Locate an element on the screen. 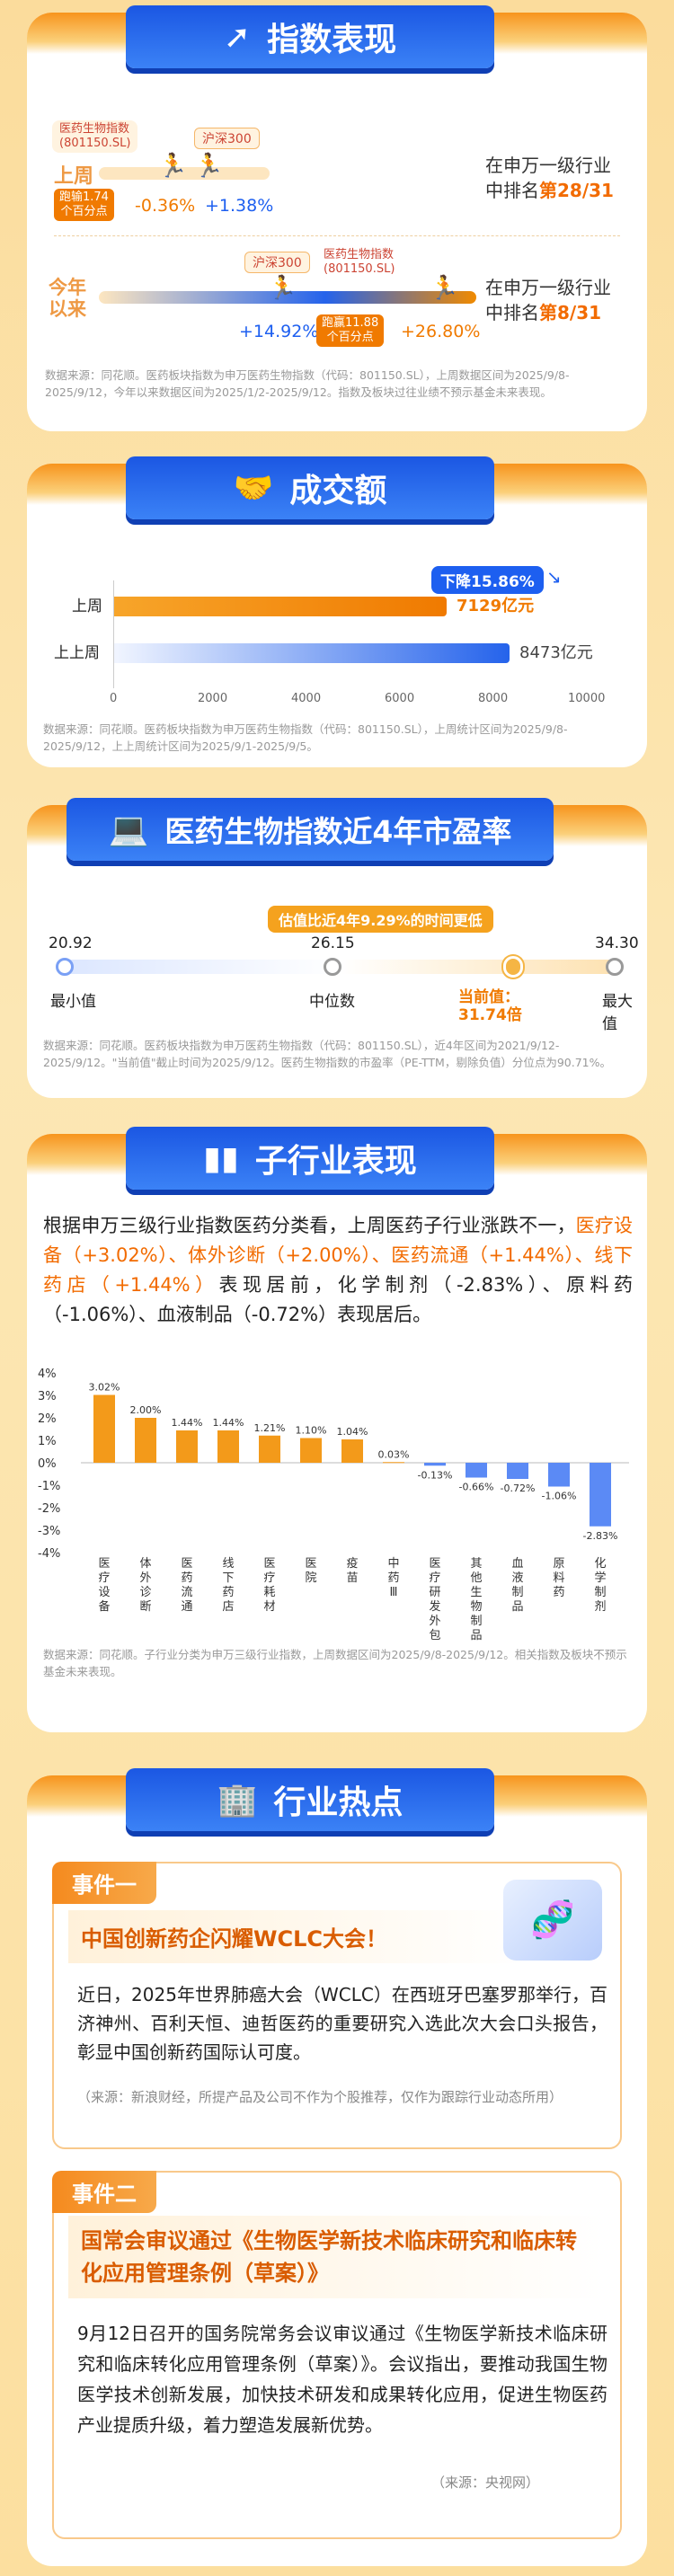 This screenshot has width=674, height=2576. min-value: 20.92 is located at coordinates (71, 943).